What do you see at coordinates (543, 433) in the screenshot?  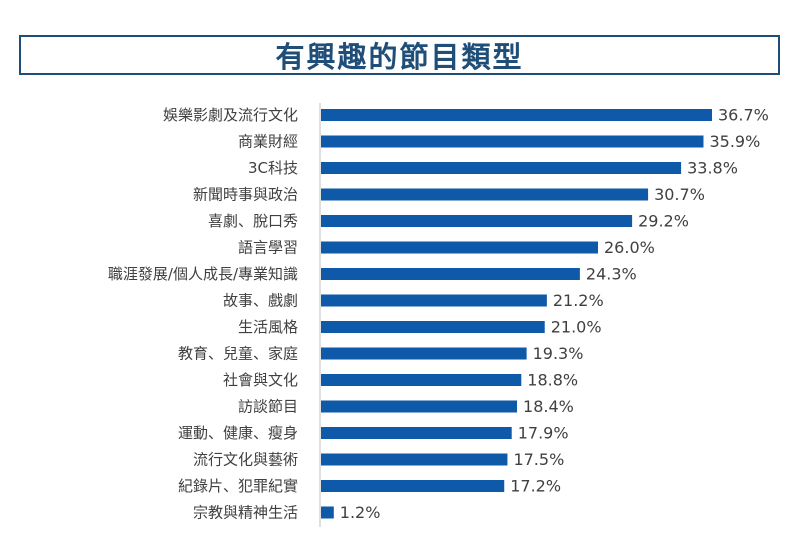 I see `value-label: 17.9%` at bounding box center [543, 433].